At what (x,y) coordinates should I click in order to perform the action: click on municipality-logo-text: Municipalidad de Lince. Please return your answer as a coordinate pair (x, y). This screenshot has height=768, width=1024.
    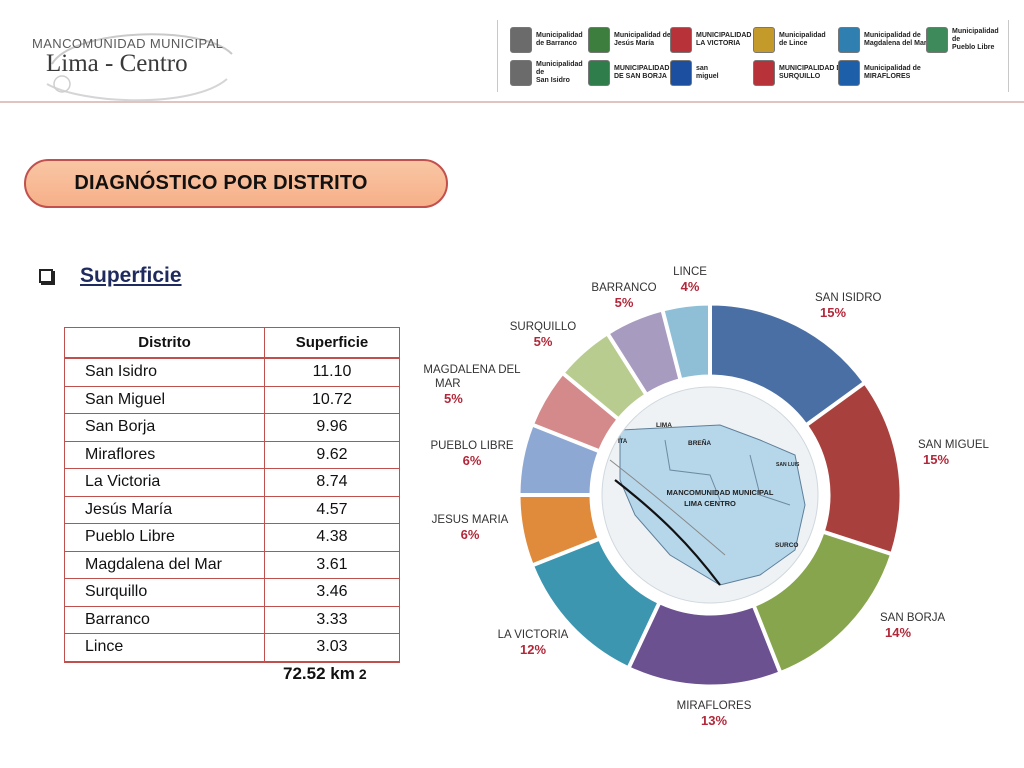
    Looking at the image, I should click on (802, 39).